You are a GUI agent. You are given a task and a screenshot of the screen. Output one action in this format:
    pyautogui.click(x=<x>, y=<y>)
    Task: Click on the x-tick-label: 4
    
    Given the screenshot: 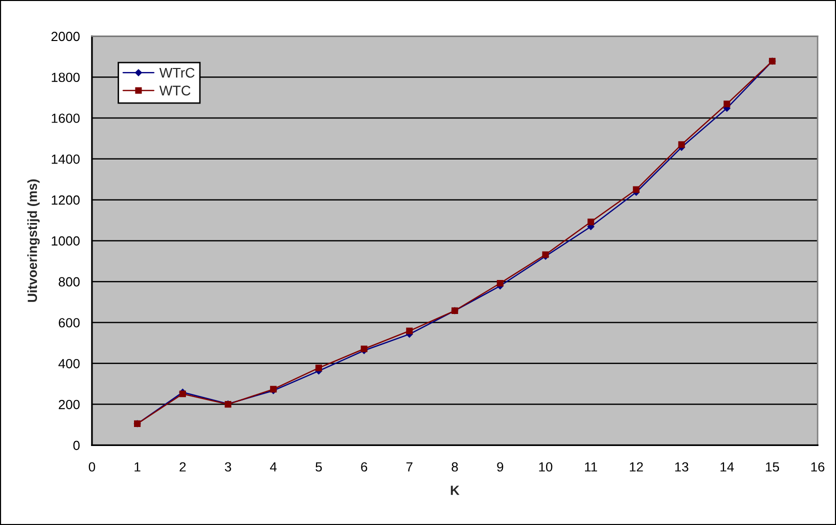 What is the action you would take?
    pyautogui.click(x=273, y=467)
    